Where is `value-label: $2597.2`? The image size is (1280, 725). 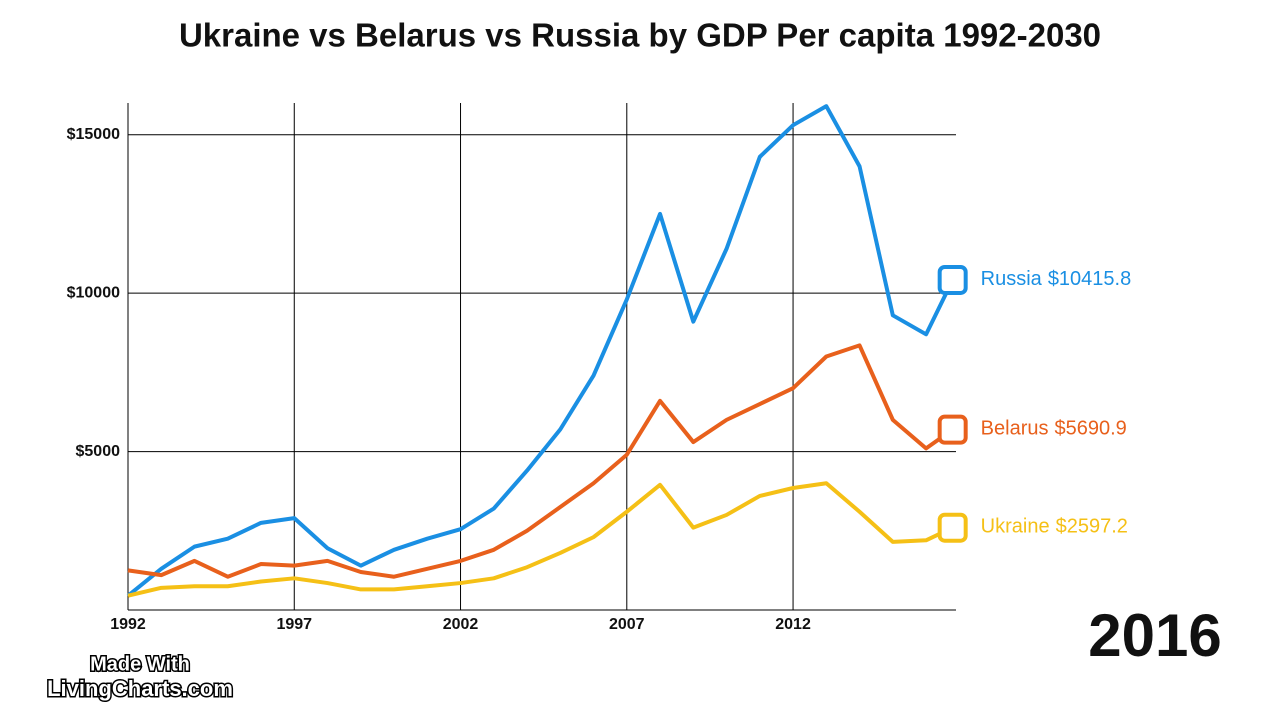
value-label: $2597.2 is located at coordinates (1092, 527).